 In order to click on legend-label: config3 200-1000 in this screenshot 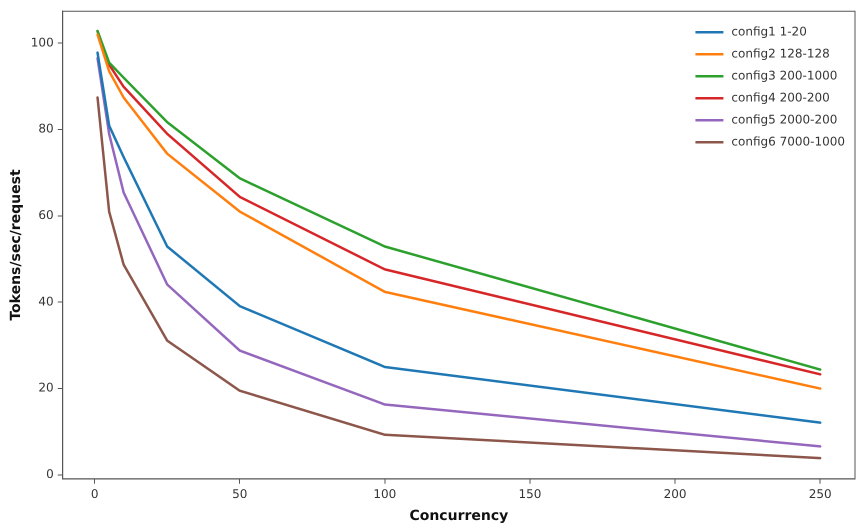, I will do `click(784, 75)`.